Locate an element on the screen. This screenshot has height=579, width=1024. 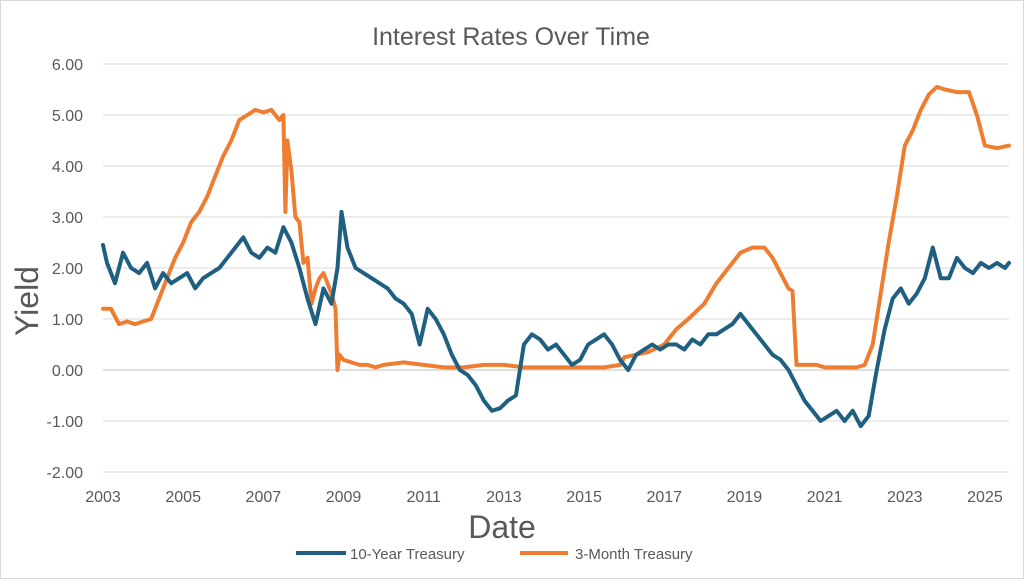
x-tick-label: 2009 is located at coordinates (344, 497).